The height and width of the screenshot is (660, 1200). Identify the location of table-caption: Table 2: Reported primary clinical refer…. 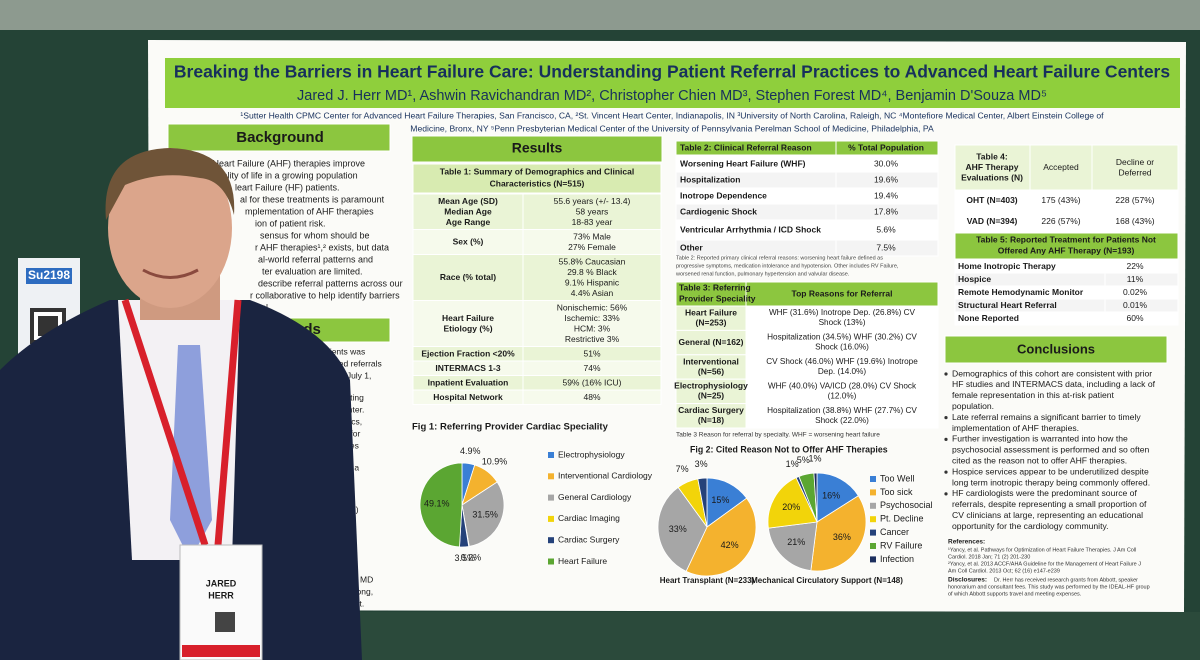
(779, 258).